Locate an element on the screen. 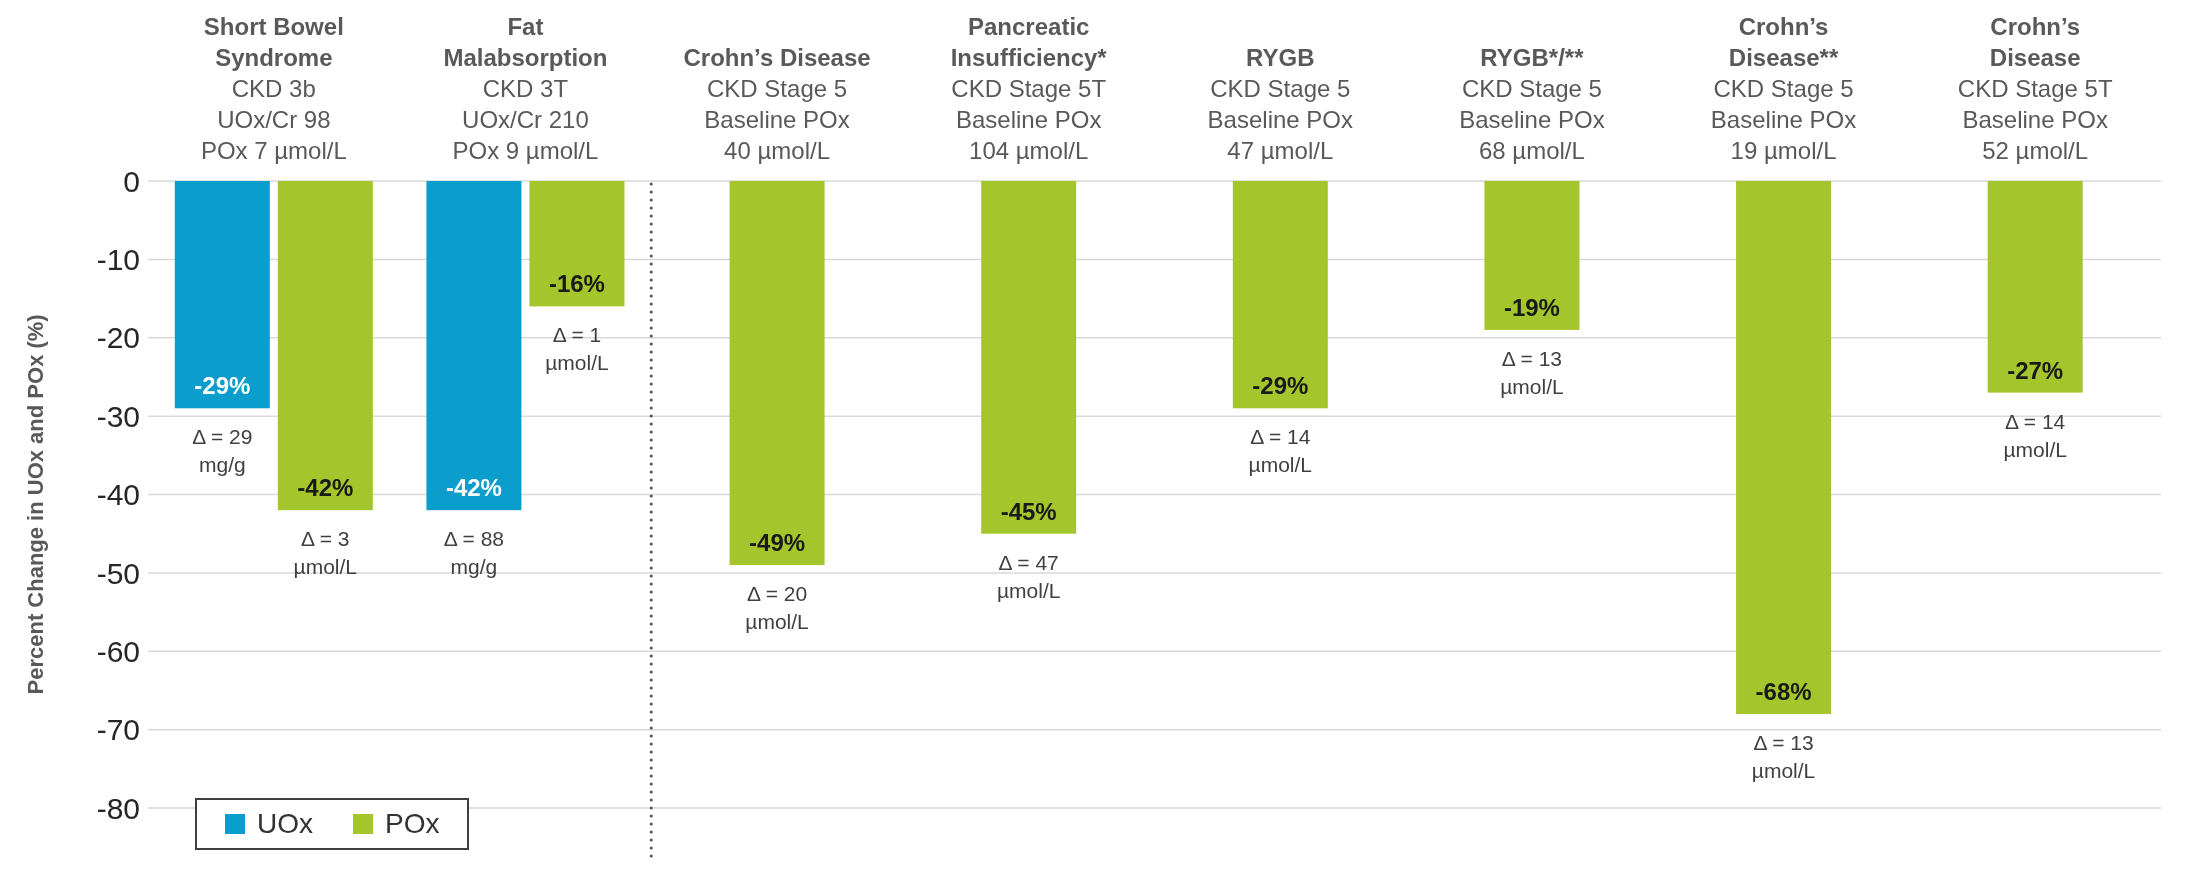  x-tick-label: Crohn’s Disease** CKD Stage 5 Baseline POx 19 µmol/L is located at coordinates (1783, 88).